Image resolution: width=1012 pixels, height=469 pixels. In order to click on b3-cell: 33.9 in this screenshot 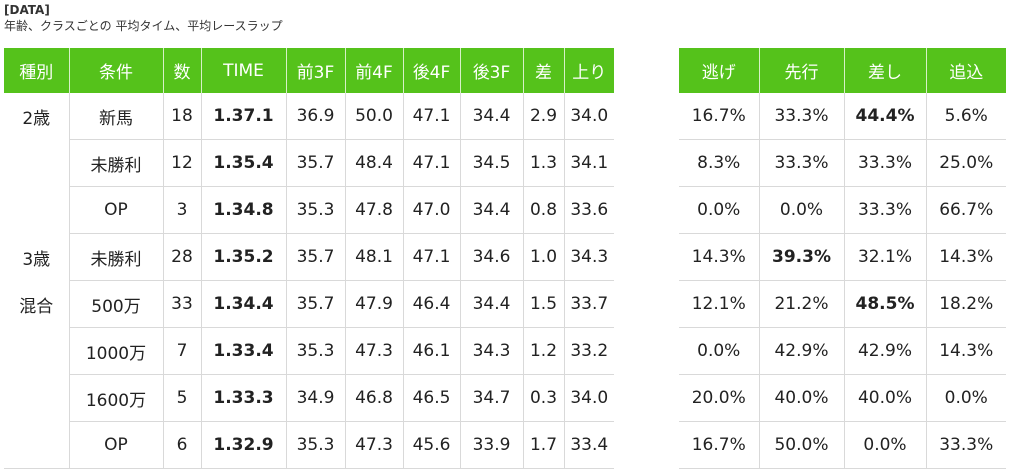, I will do `click(491, 445)`.